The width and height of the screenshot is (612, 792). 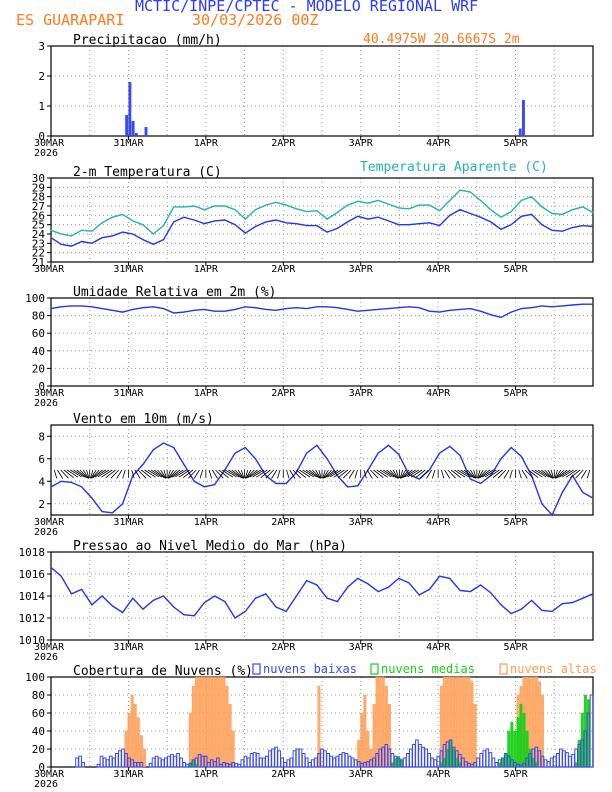 I want to click on rh-ytick-label: 80, so click(x=38, y=316).